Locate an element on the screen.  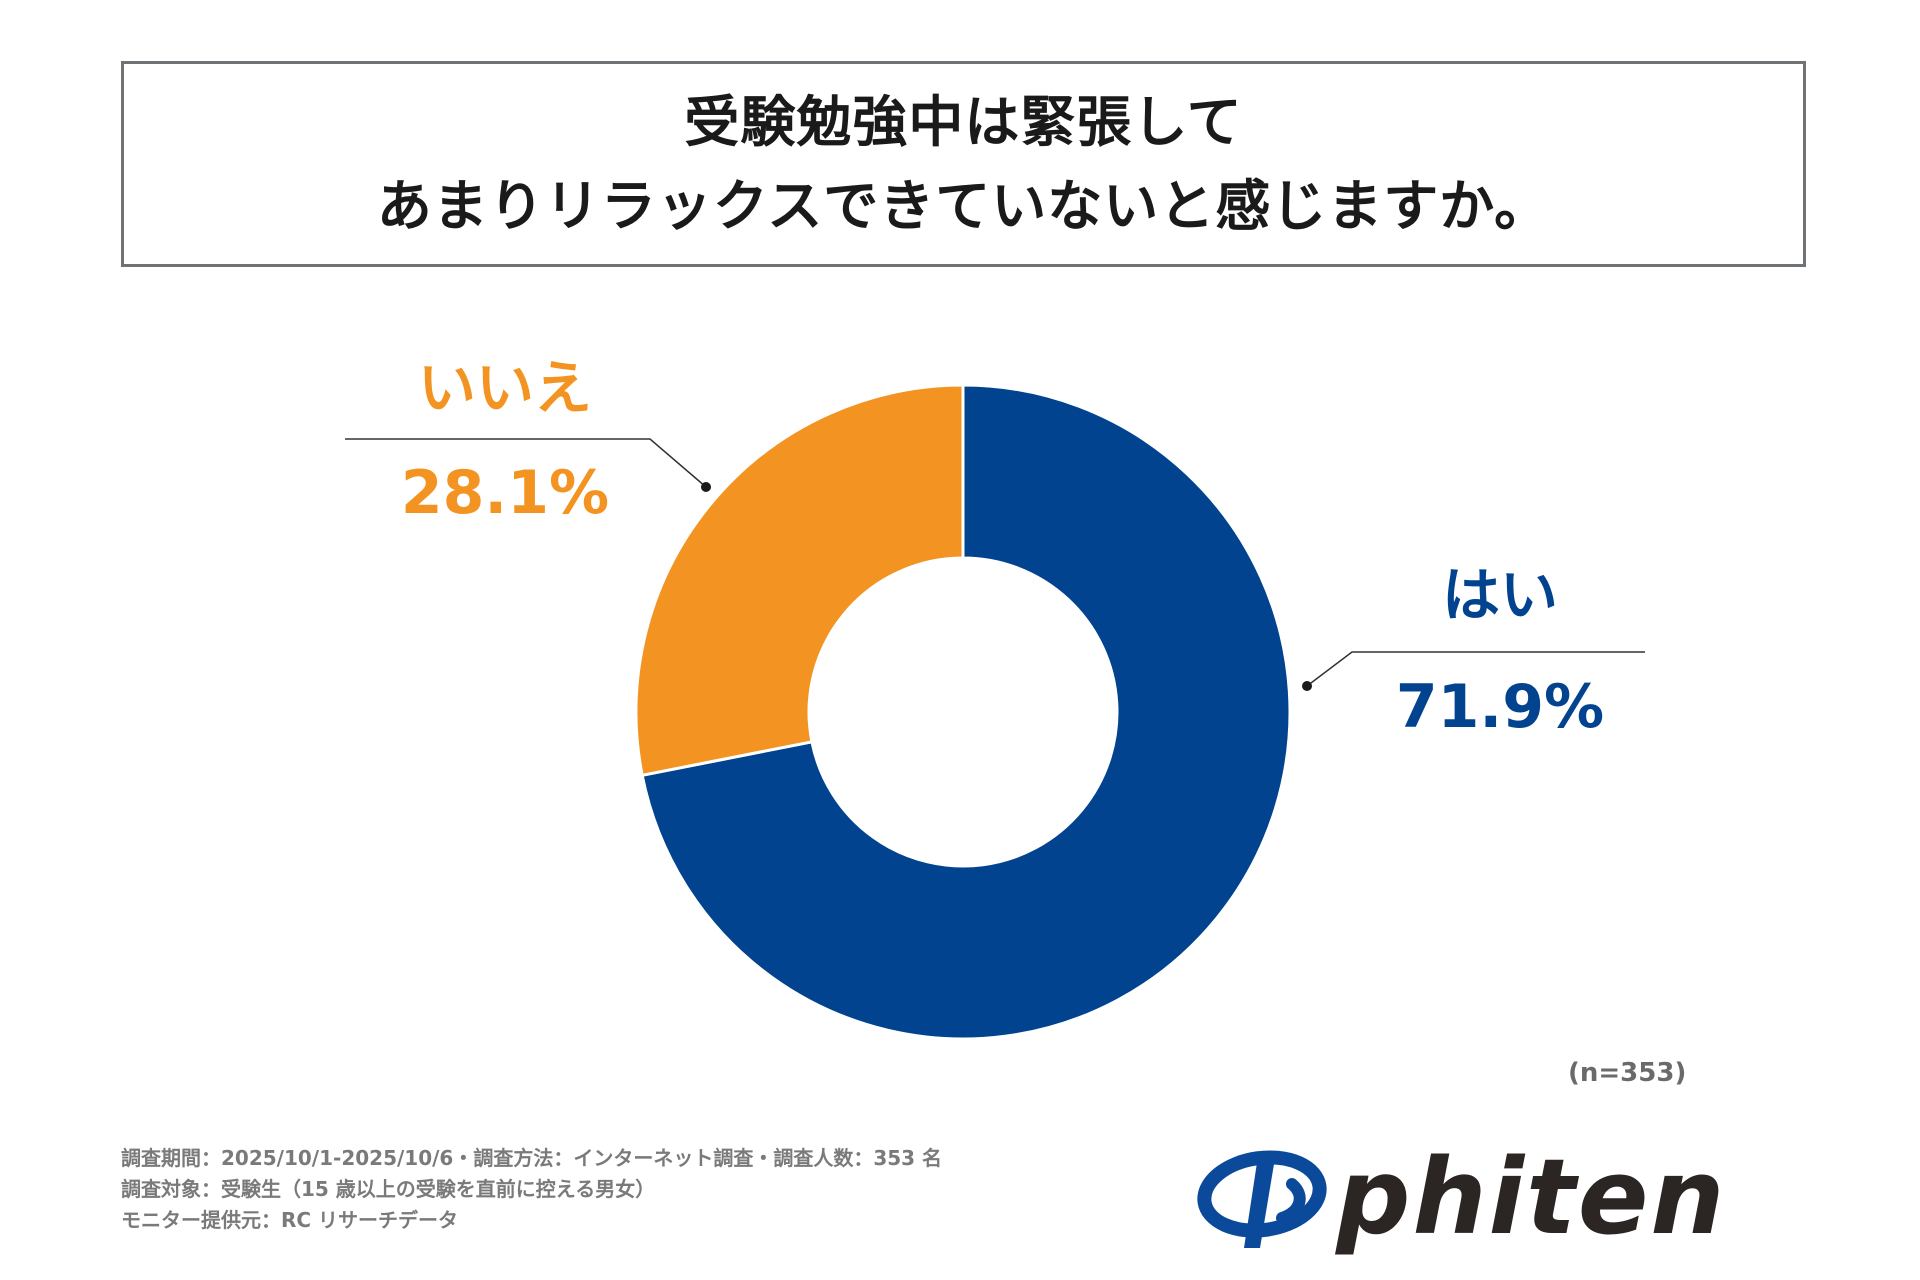
donut-slice-no is located at coordinates (799, 580).